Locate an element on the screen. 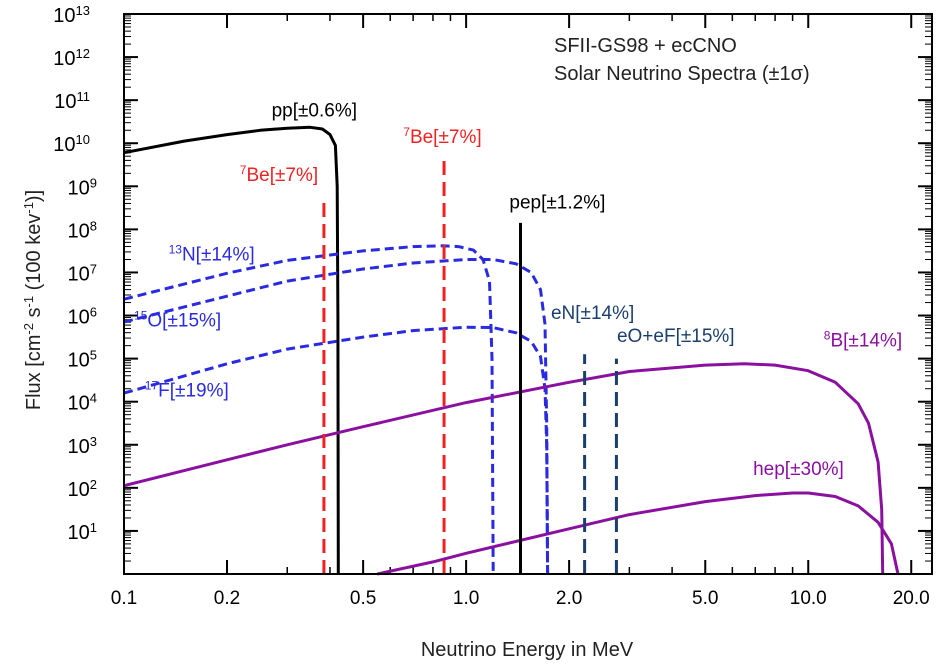 This screenshot has height=670, width=942. annotation-text: eN[±14%] is located at coordinates (592, 313).